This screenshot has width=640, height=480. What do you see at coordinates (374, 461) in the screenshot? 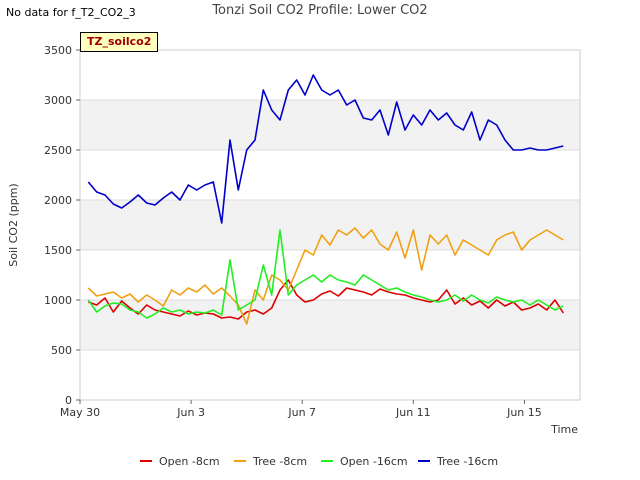
I see `legend-label: Open -16cm` at bounding box center [374, 461].